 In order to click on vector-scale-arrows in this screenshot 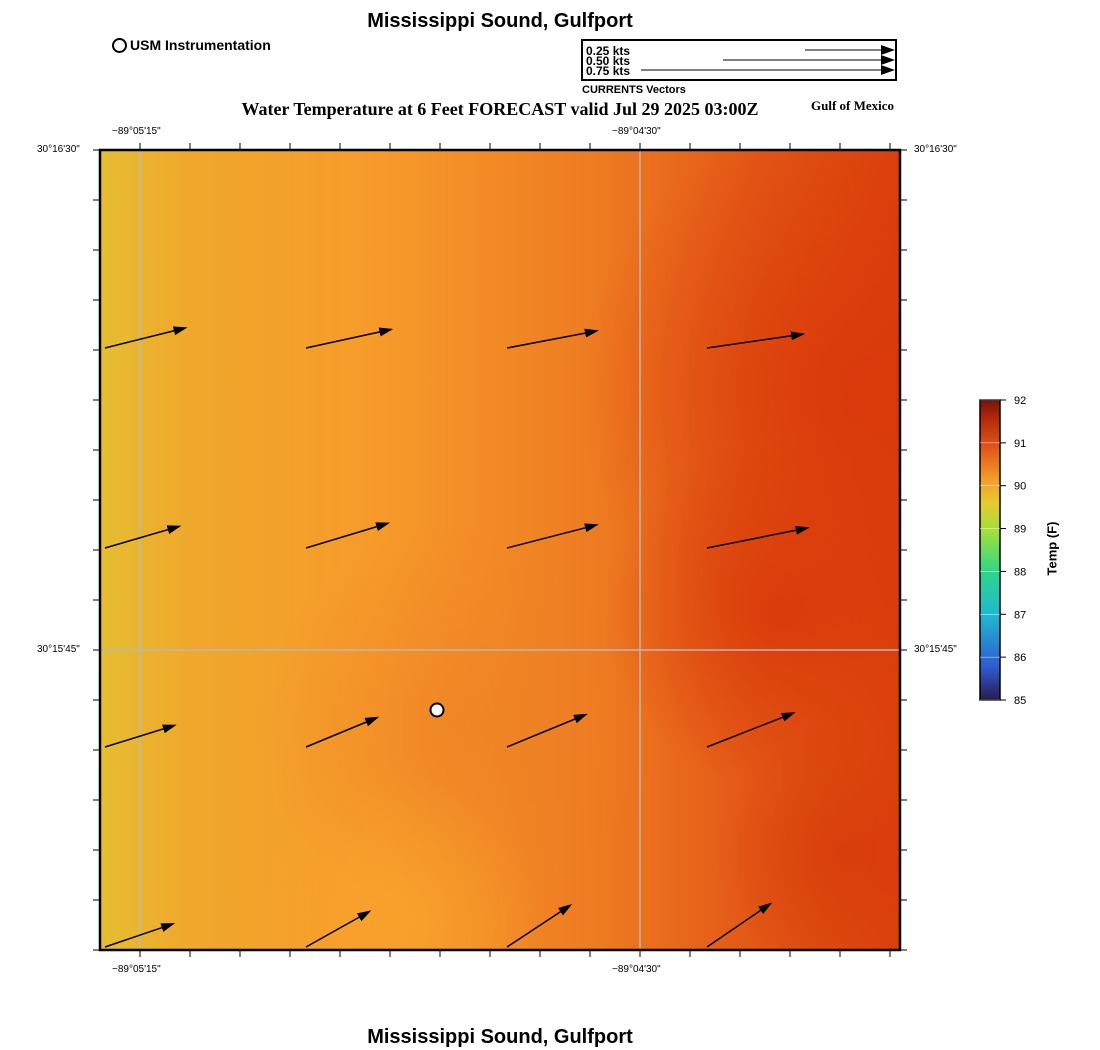, I will do `click(768, 60)`.